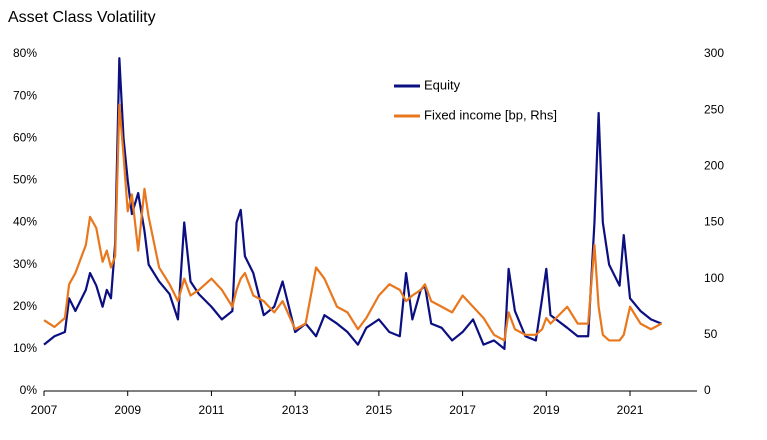 The image size is (767, 440). Describe the element at coordinates (25, 306) in the screenshot. I see `y-tick-label: 20%` at that location.